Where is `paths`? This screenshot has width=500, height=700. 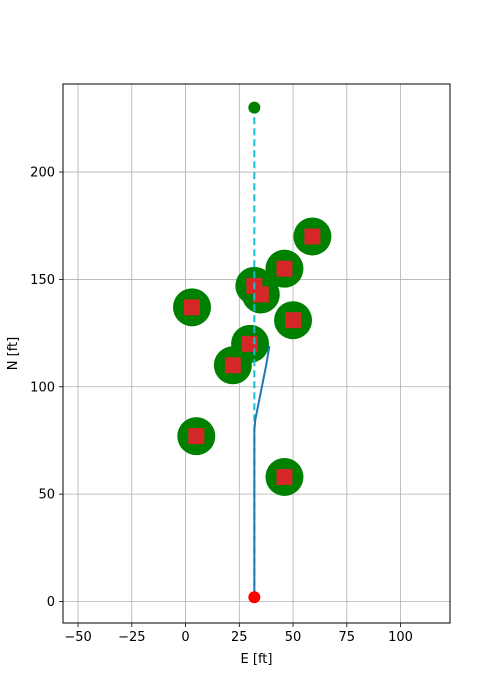 paths is located at coordinates (262, 352).